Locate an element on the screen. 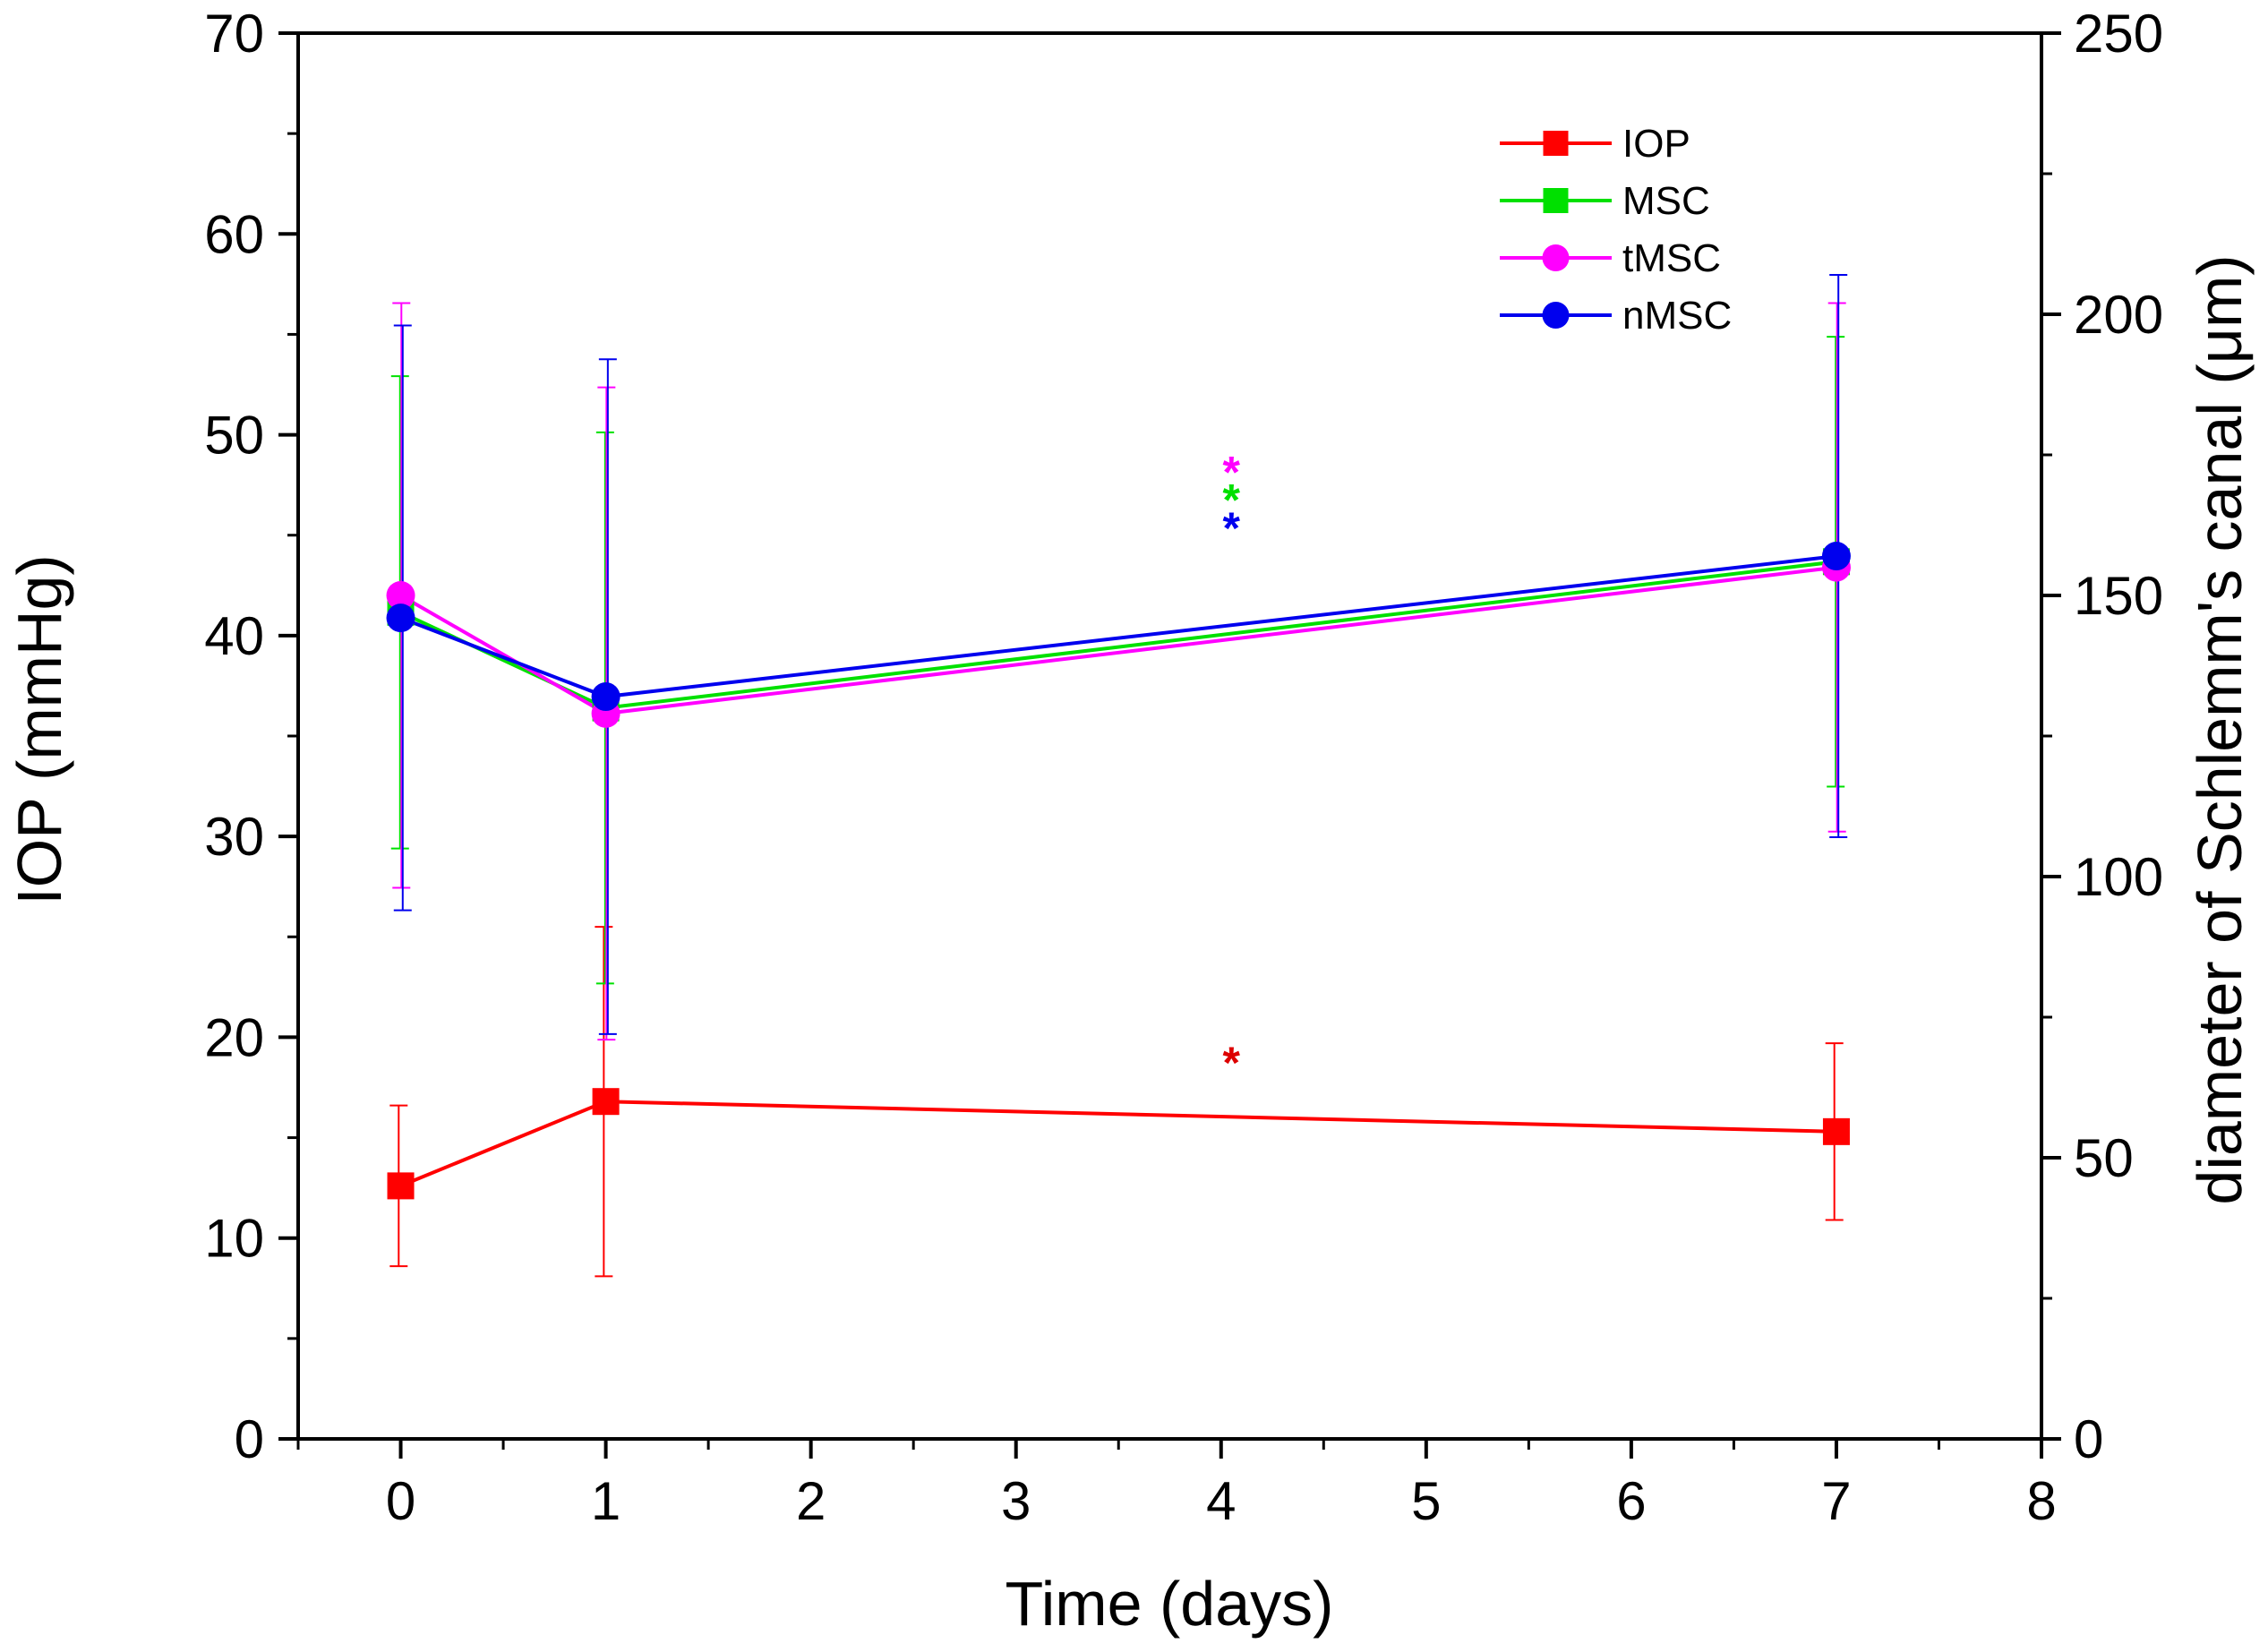 The height and width of the screenshot is (1652, 2268). y-left-tick-label-20: 20 is located at coordinates (234, 1037).